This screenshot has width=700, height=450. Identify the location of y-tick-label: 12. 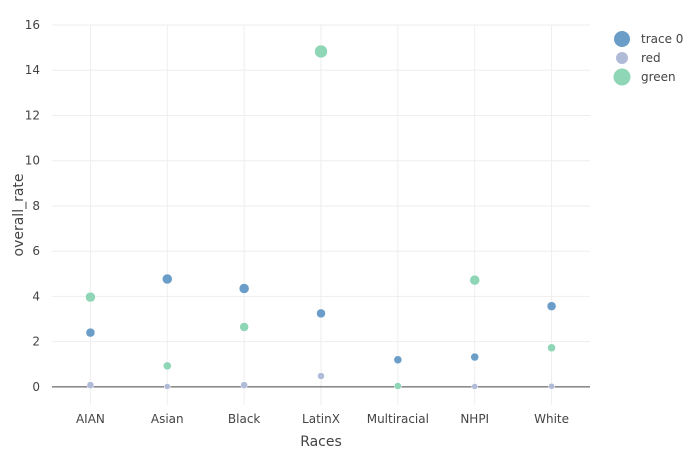
(32, 115).